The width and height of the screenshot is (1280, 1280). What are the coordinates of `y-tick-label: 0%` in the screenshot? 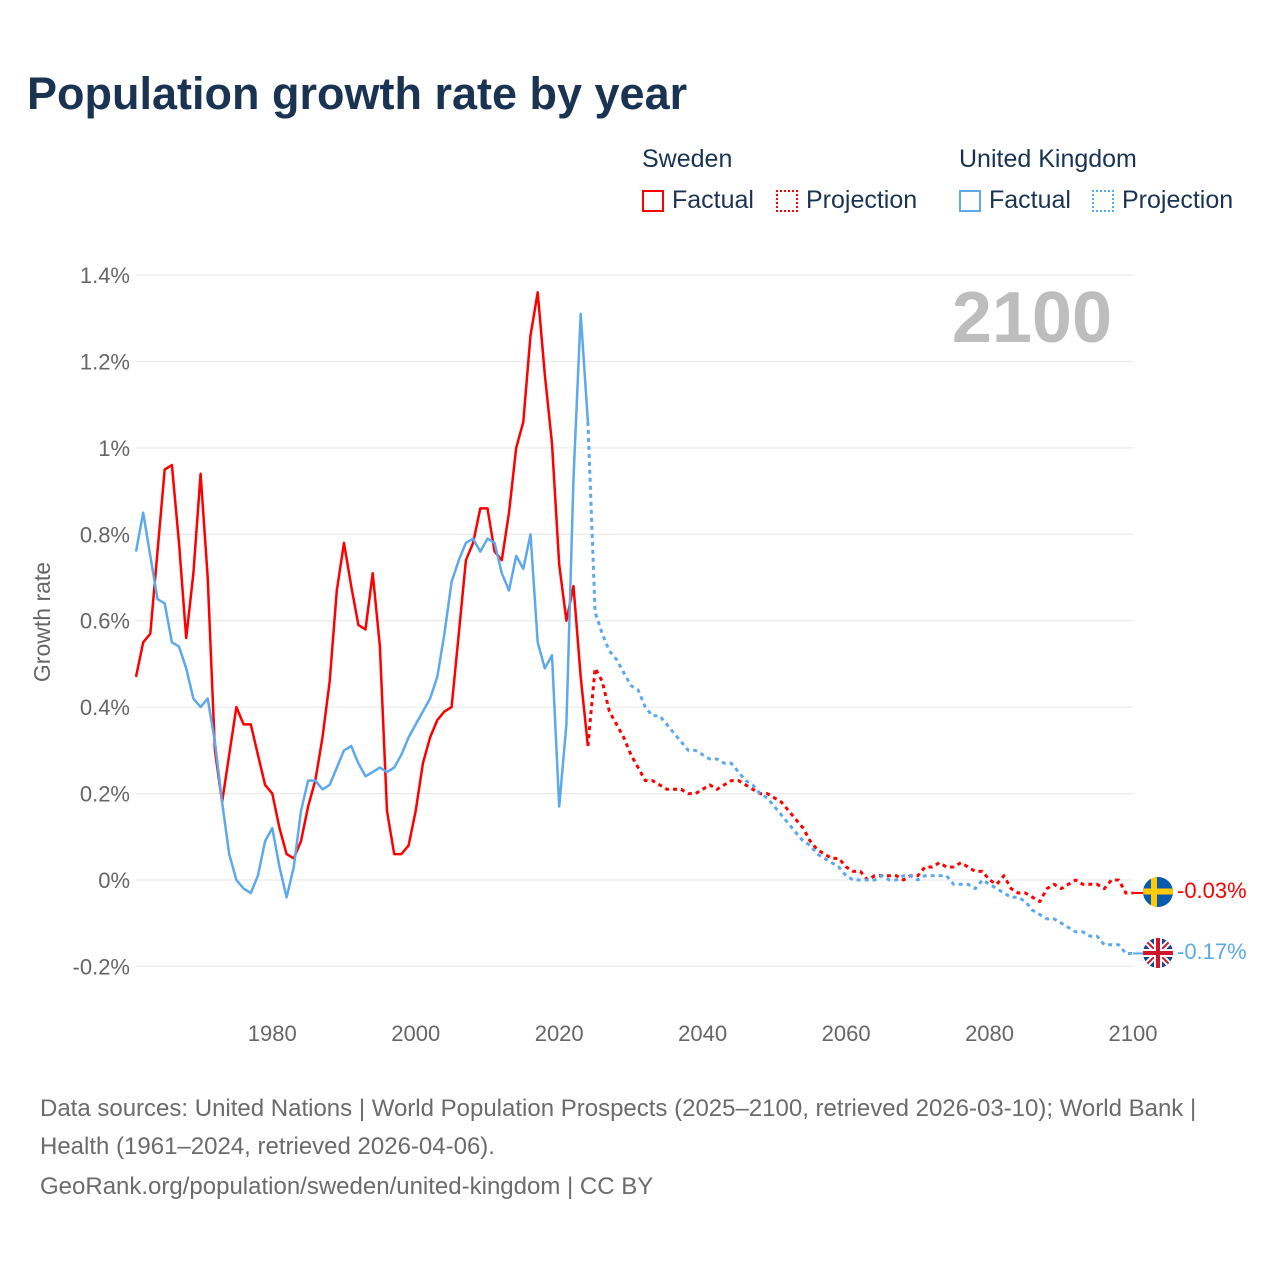 It's located at (114, 880).